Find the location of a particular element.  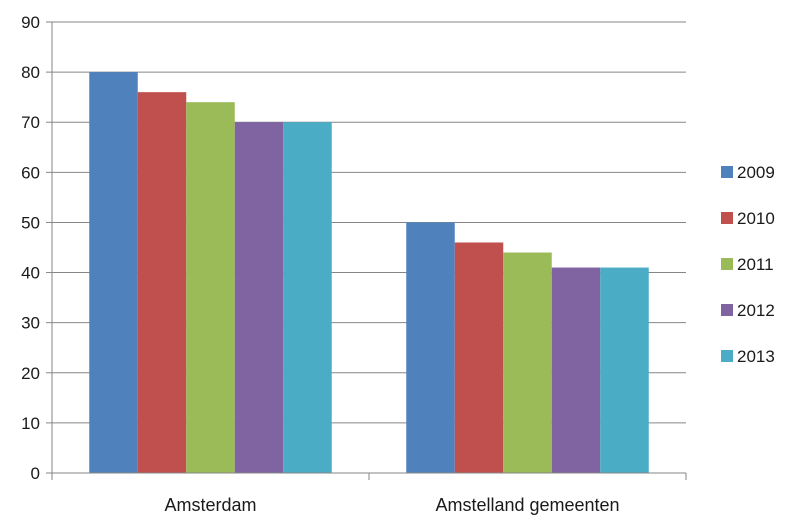

legend-label: 2010 is located at coordinates (756, 218).